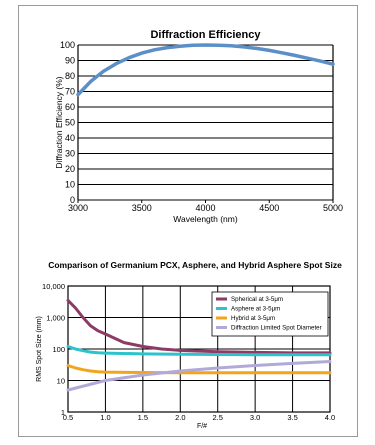 This screenshot has width=375, height=445. Describe the element at coordinates (217, 417) in the screenshot. I see `x-tick-label: 2.5` at that location.